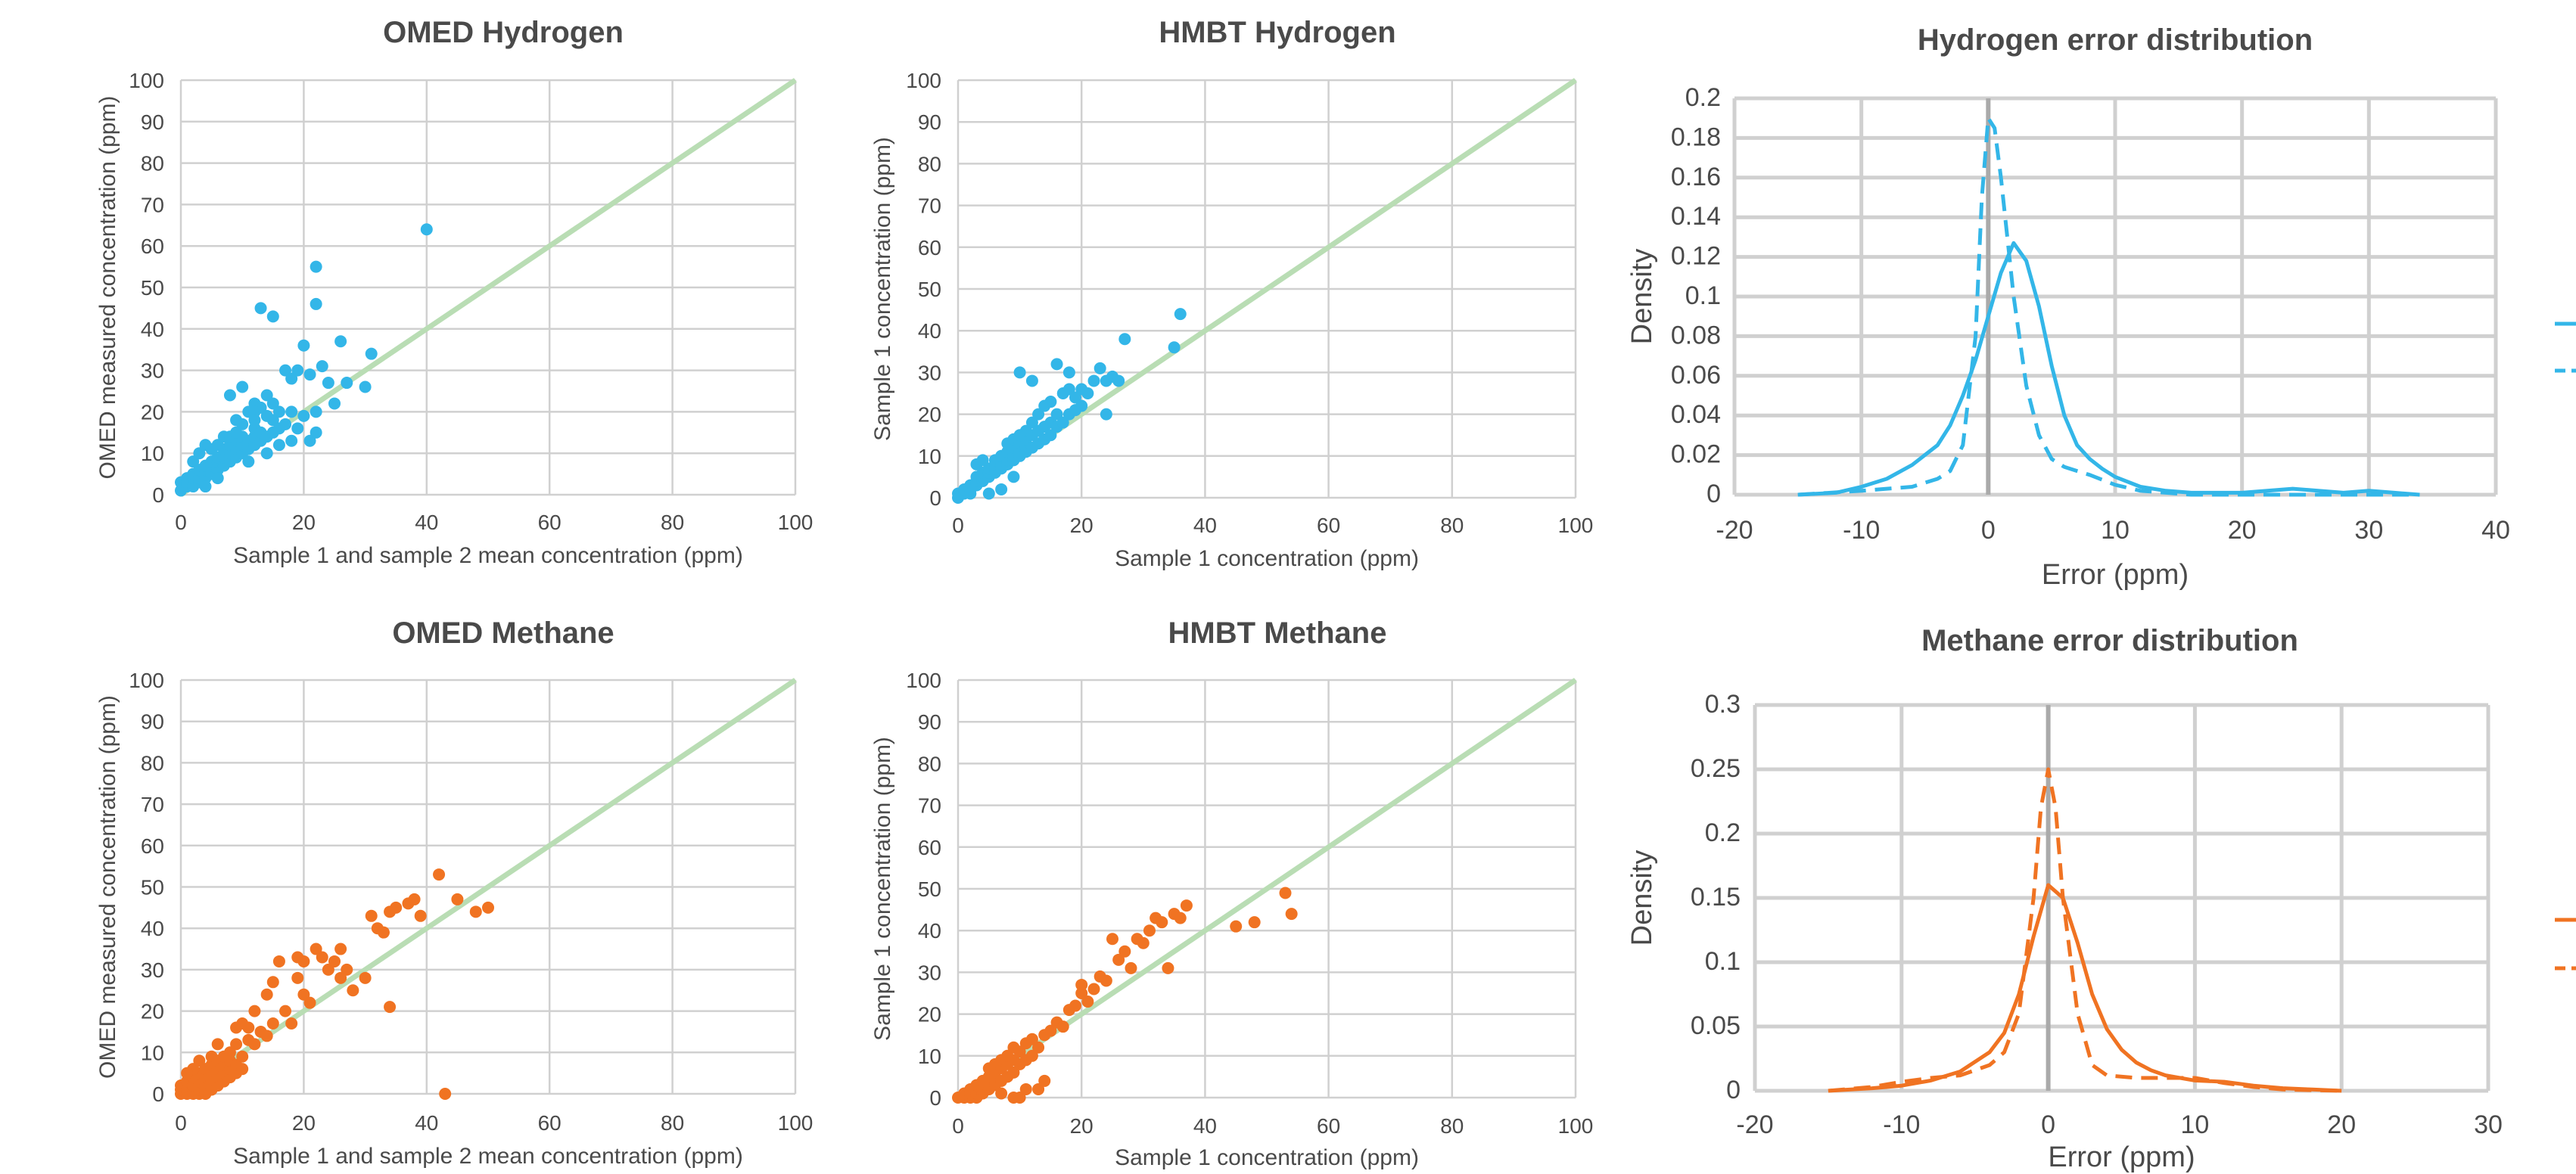 The width and height of the screenshot is (2576, 1174). Describe the element at coordinates (152, 887) in the screenshot. I see `y-tick-label: 50` at that location.